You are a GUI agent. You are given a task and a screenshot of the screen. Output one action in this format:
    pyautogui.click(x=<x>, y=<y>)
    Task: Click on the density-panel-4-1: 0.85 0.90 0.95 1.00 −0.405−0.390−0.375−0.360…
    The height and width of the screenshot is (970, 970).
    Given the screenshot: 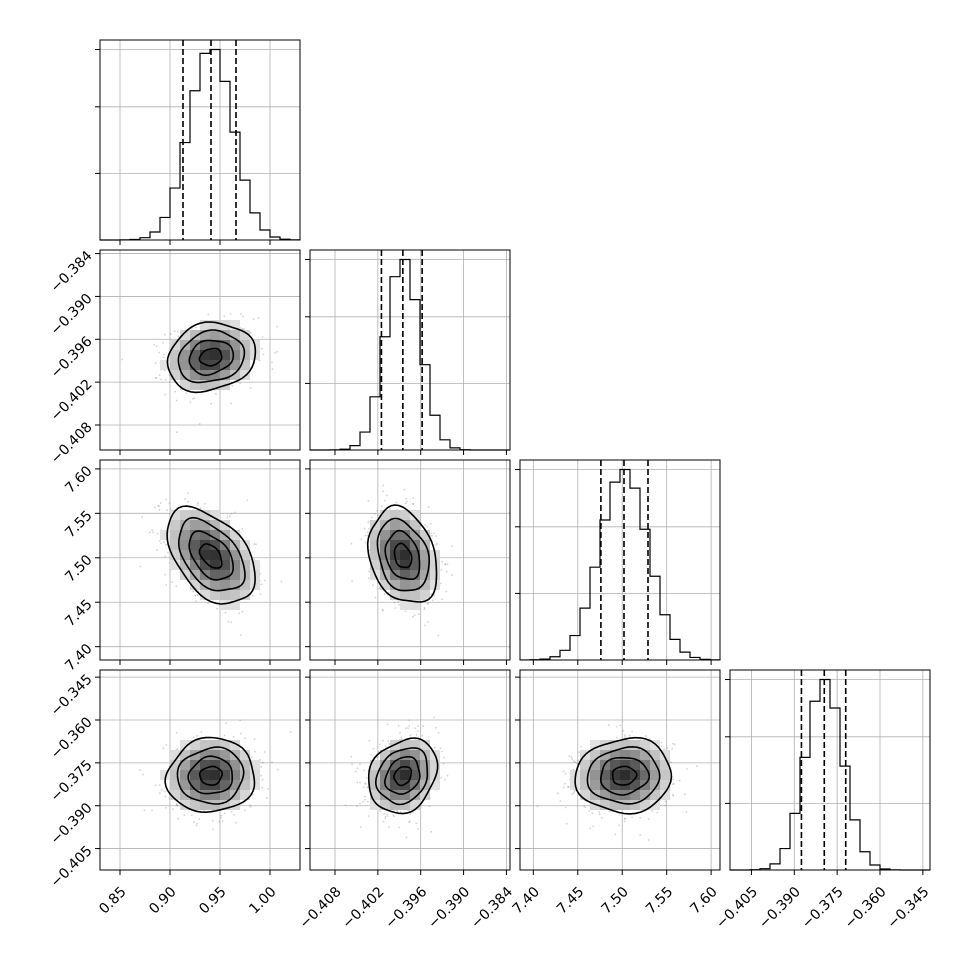 What is the action you would take?
    pyautogui.click(x=174, y=793)
    